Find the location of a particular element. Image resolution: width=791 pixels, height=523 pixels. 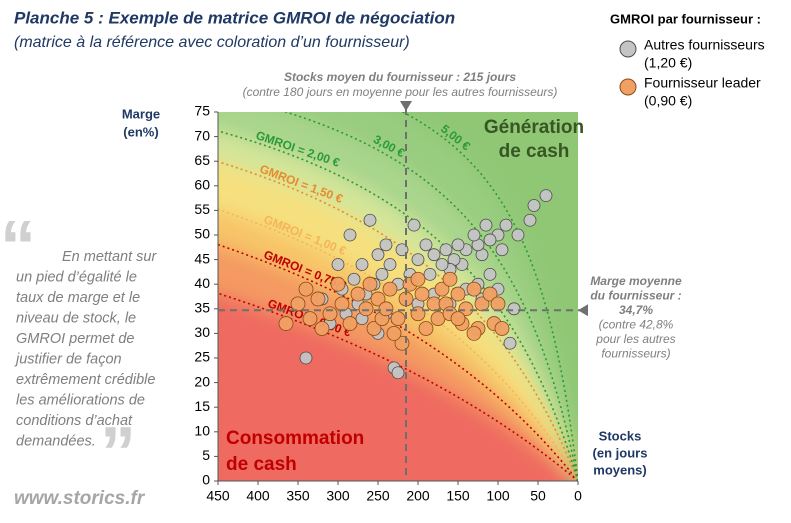

quote-line: taux de marge et le is located at coordinates (78, 298).